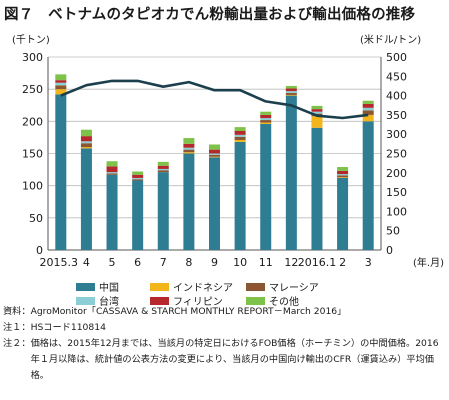 Image resolution: width=449 pixels, height=400 pixels. I want to click on legend-label: 中国, so click(109, 288).